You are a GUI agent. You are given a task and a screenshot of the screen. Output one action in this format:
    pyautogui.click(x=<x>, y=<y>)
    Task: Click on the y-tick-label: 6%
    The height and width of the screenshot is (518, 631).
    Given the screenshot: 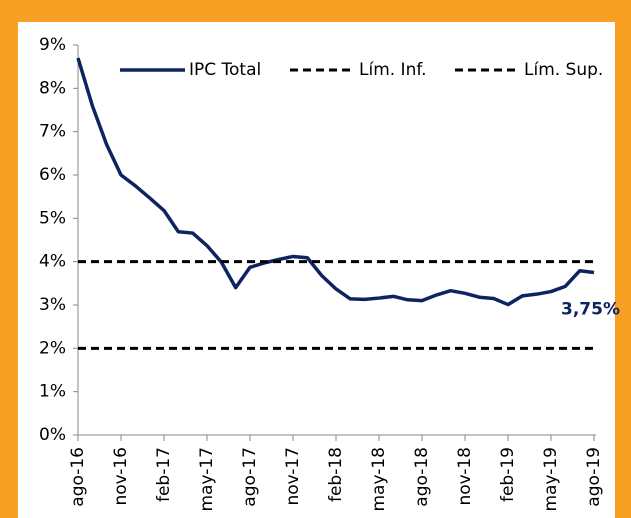 What is the action you would take?
    pyautogui.click(x=52, y=175)
    